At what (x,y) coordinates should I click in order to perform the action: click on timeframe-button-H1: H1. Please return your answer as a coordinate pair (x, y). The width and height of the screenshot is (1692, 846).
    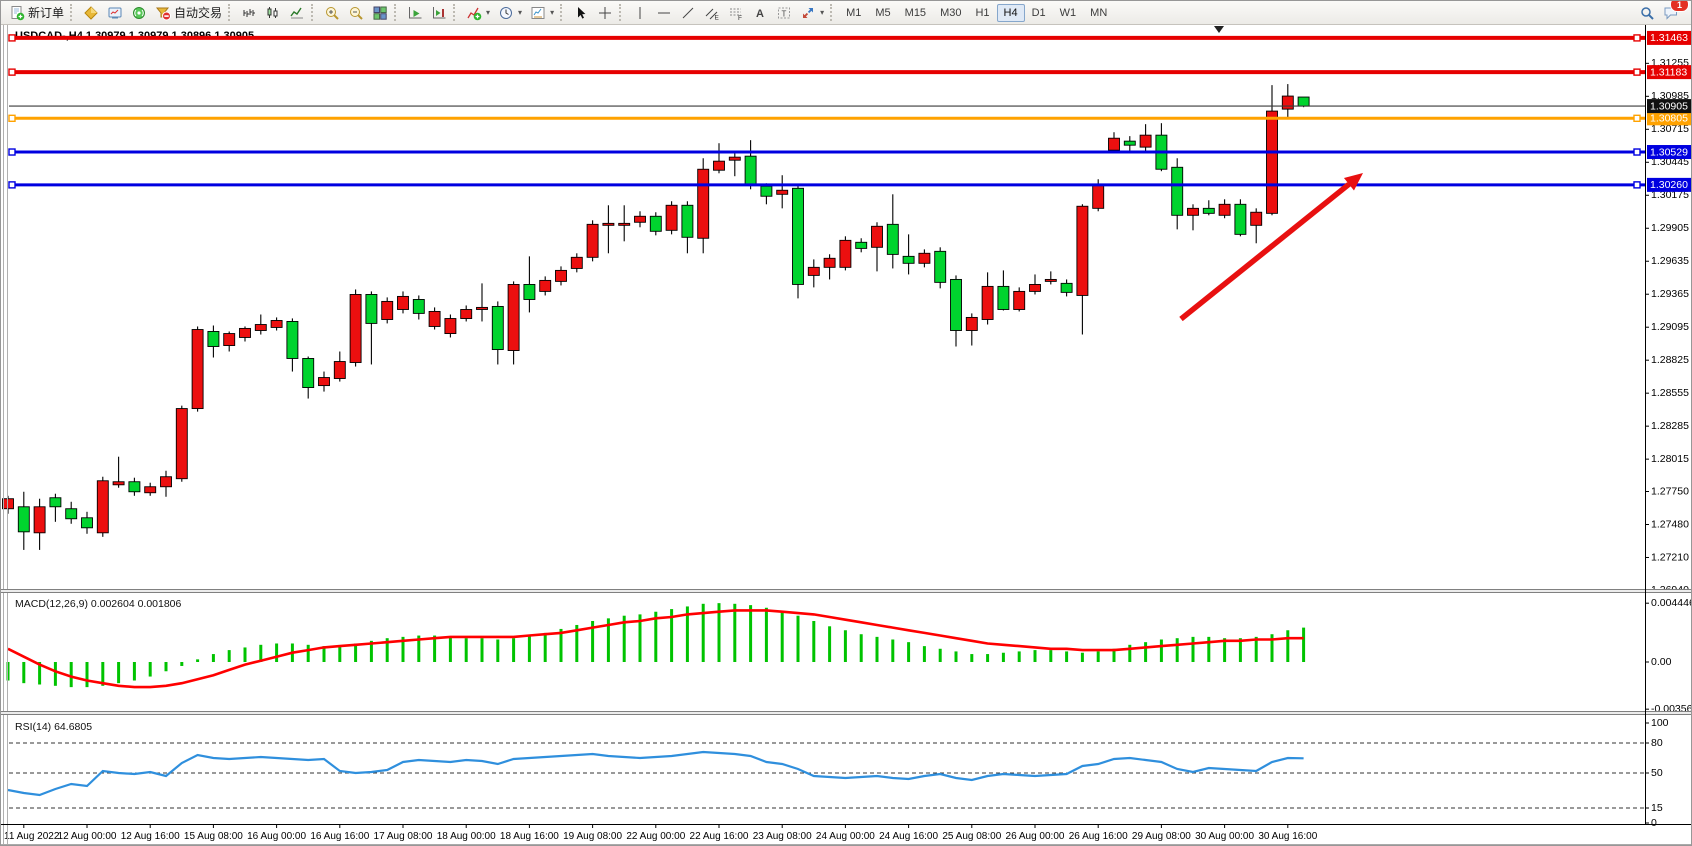
    Looking at the image, I should click on (982, 12).